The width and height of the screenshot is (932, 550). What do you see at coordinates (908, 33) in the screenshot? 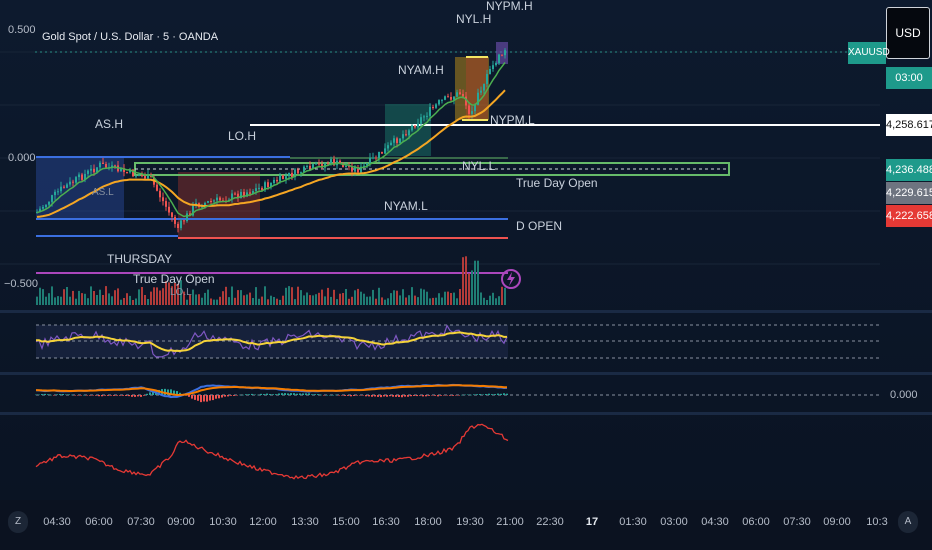
I see `currency-button: USD` at bounding box center [908, 33].